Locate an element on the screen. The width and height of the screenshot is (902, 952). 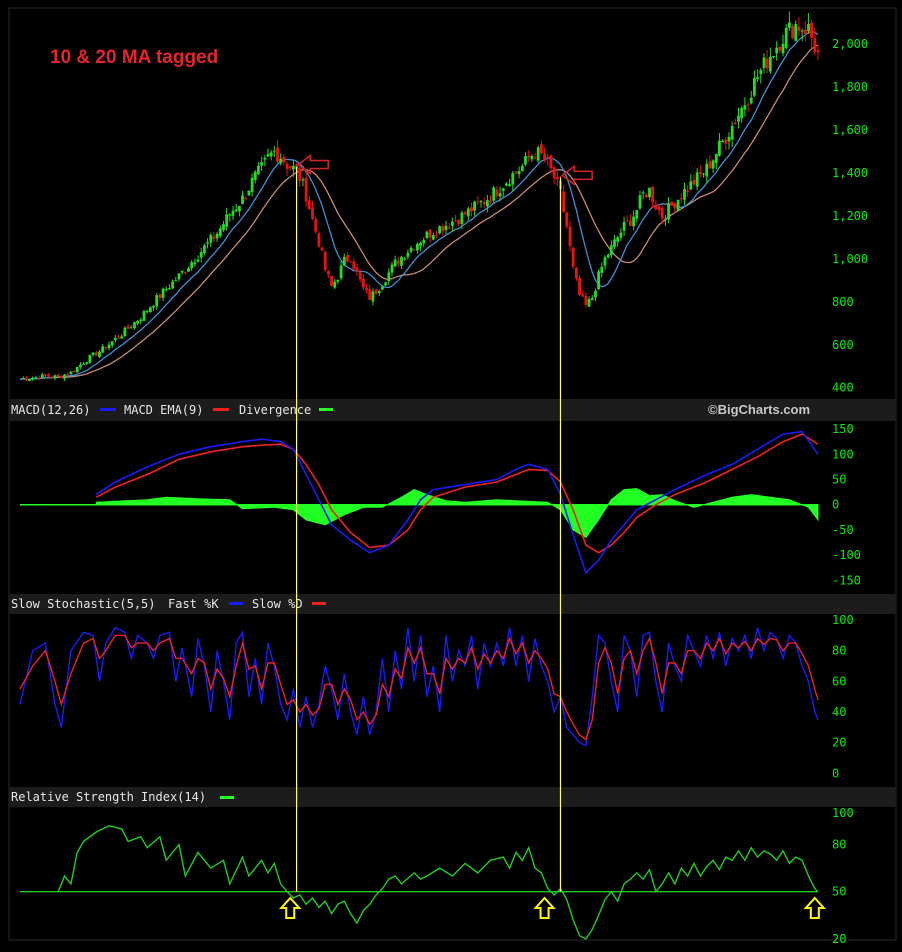
divergence-area is located at coordinates (457, 513).